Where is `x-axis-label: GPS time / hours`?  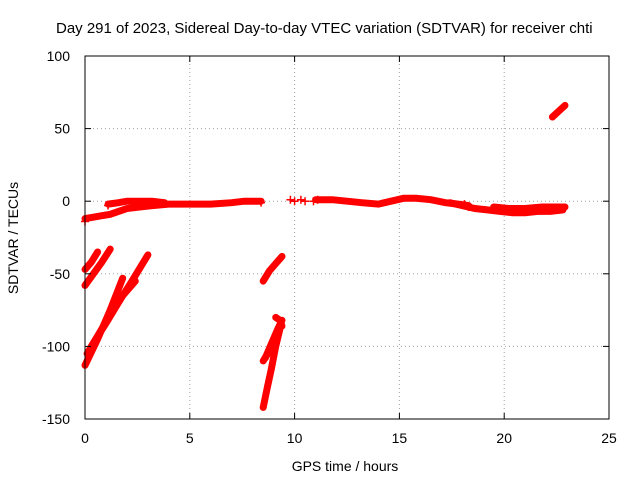 x-axis-label: GPS time / hours is located at coordinates (345, 466).